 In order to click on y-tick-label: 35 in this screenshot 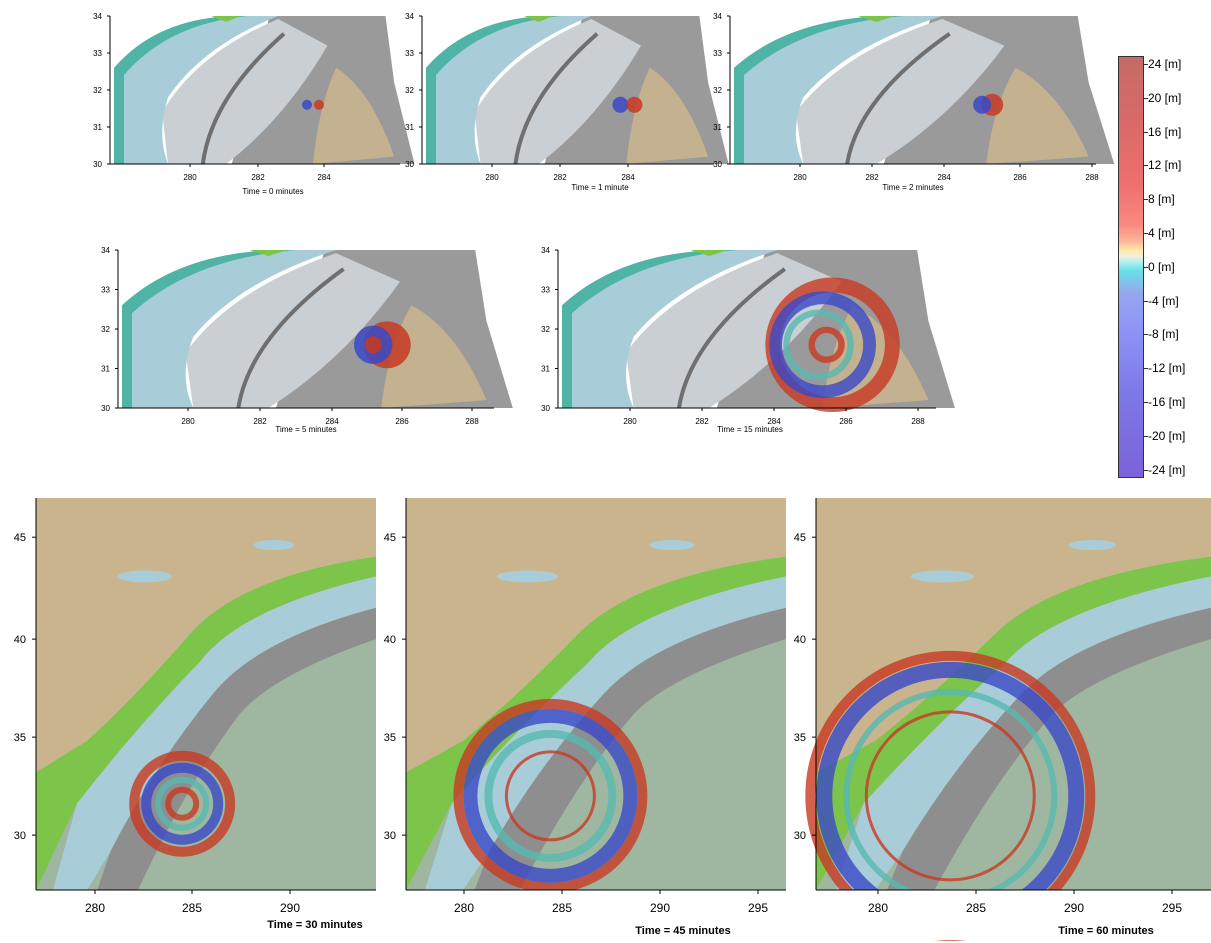, I will do `click(20, 738)`.